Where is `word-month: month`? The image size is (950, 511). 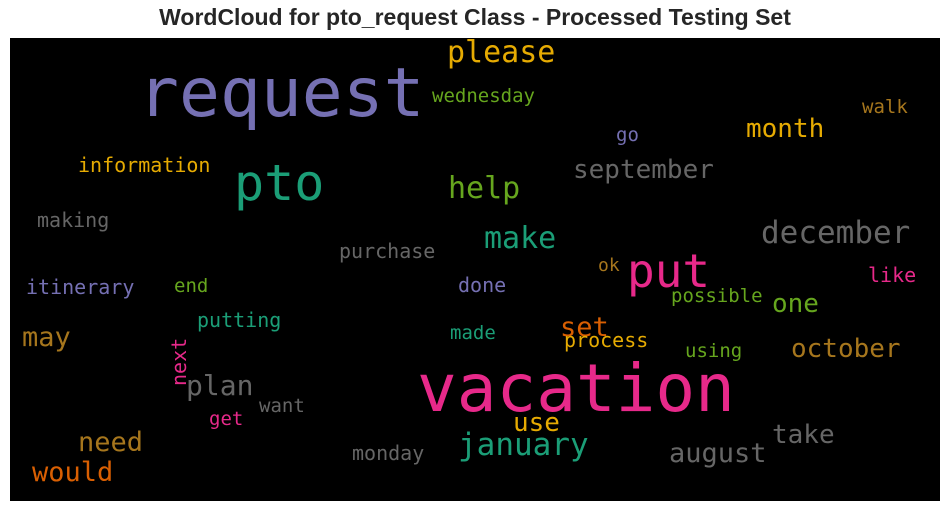 word-month: month is located at coordinates (785, 129).